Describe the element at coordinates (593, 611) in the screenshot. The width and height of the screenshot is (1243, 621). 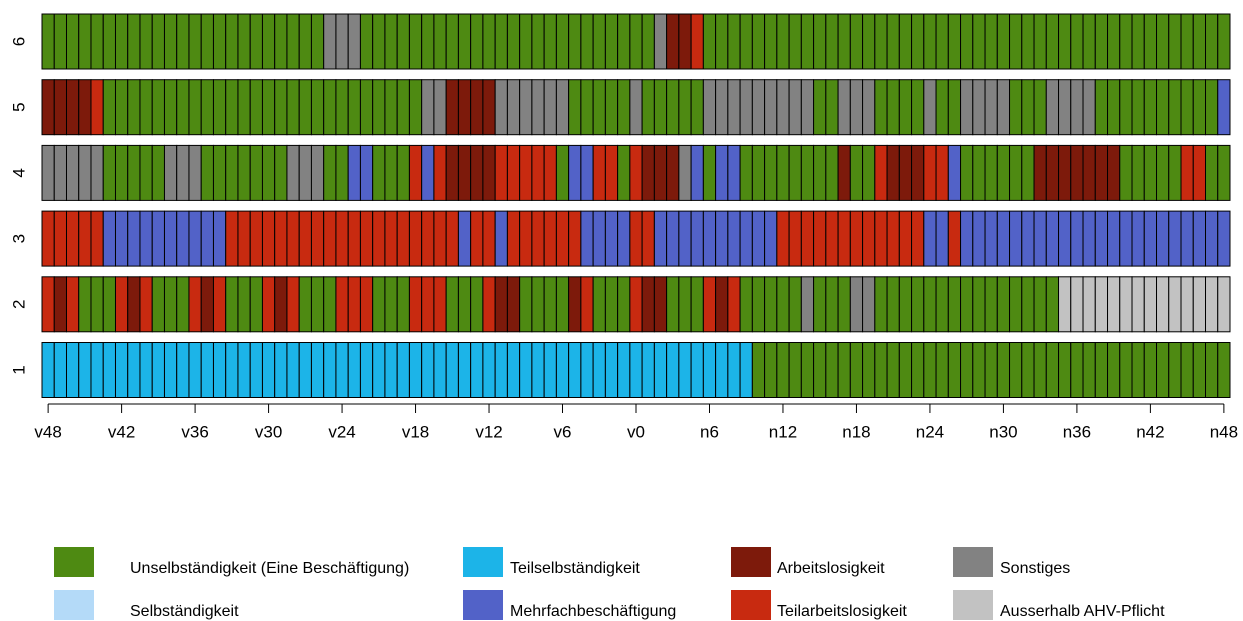
I see `legend-label: Mehrfachbeschäftigung` at that location.